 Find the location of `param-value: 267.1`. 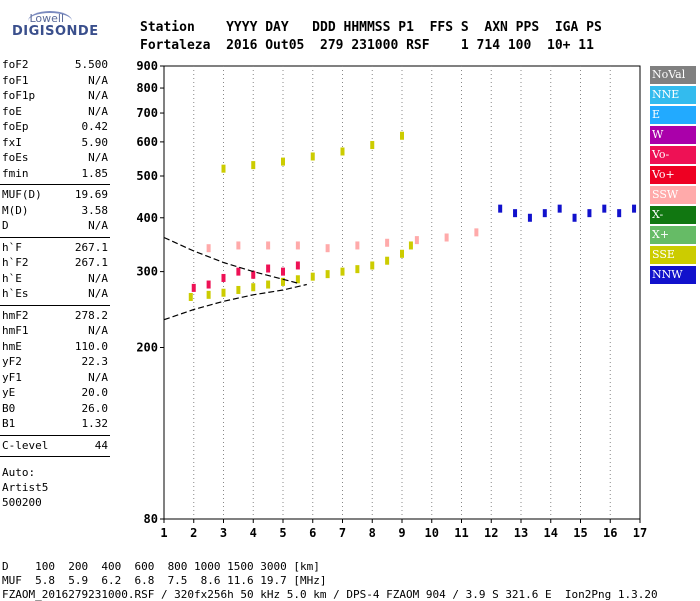

param-value: 267.1 is located at coordinates (91, 247).